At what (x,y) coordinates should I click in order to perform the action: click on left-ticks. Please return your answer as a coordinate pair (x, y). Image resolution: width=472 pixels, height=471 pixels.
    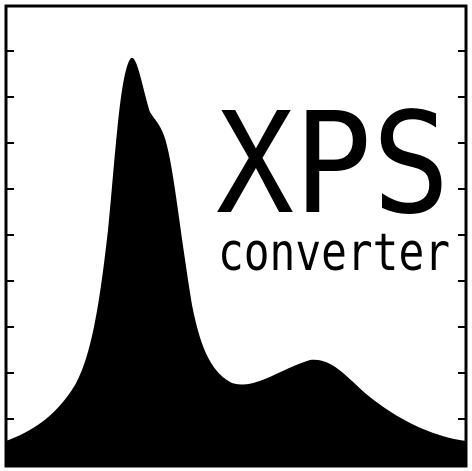
    Looking at the image, I should click on (10, 235).